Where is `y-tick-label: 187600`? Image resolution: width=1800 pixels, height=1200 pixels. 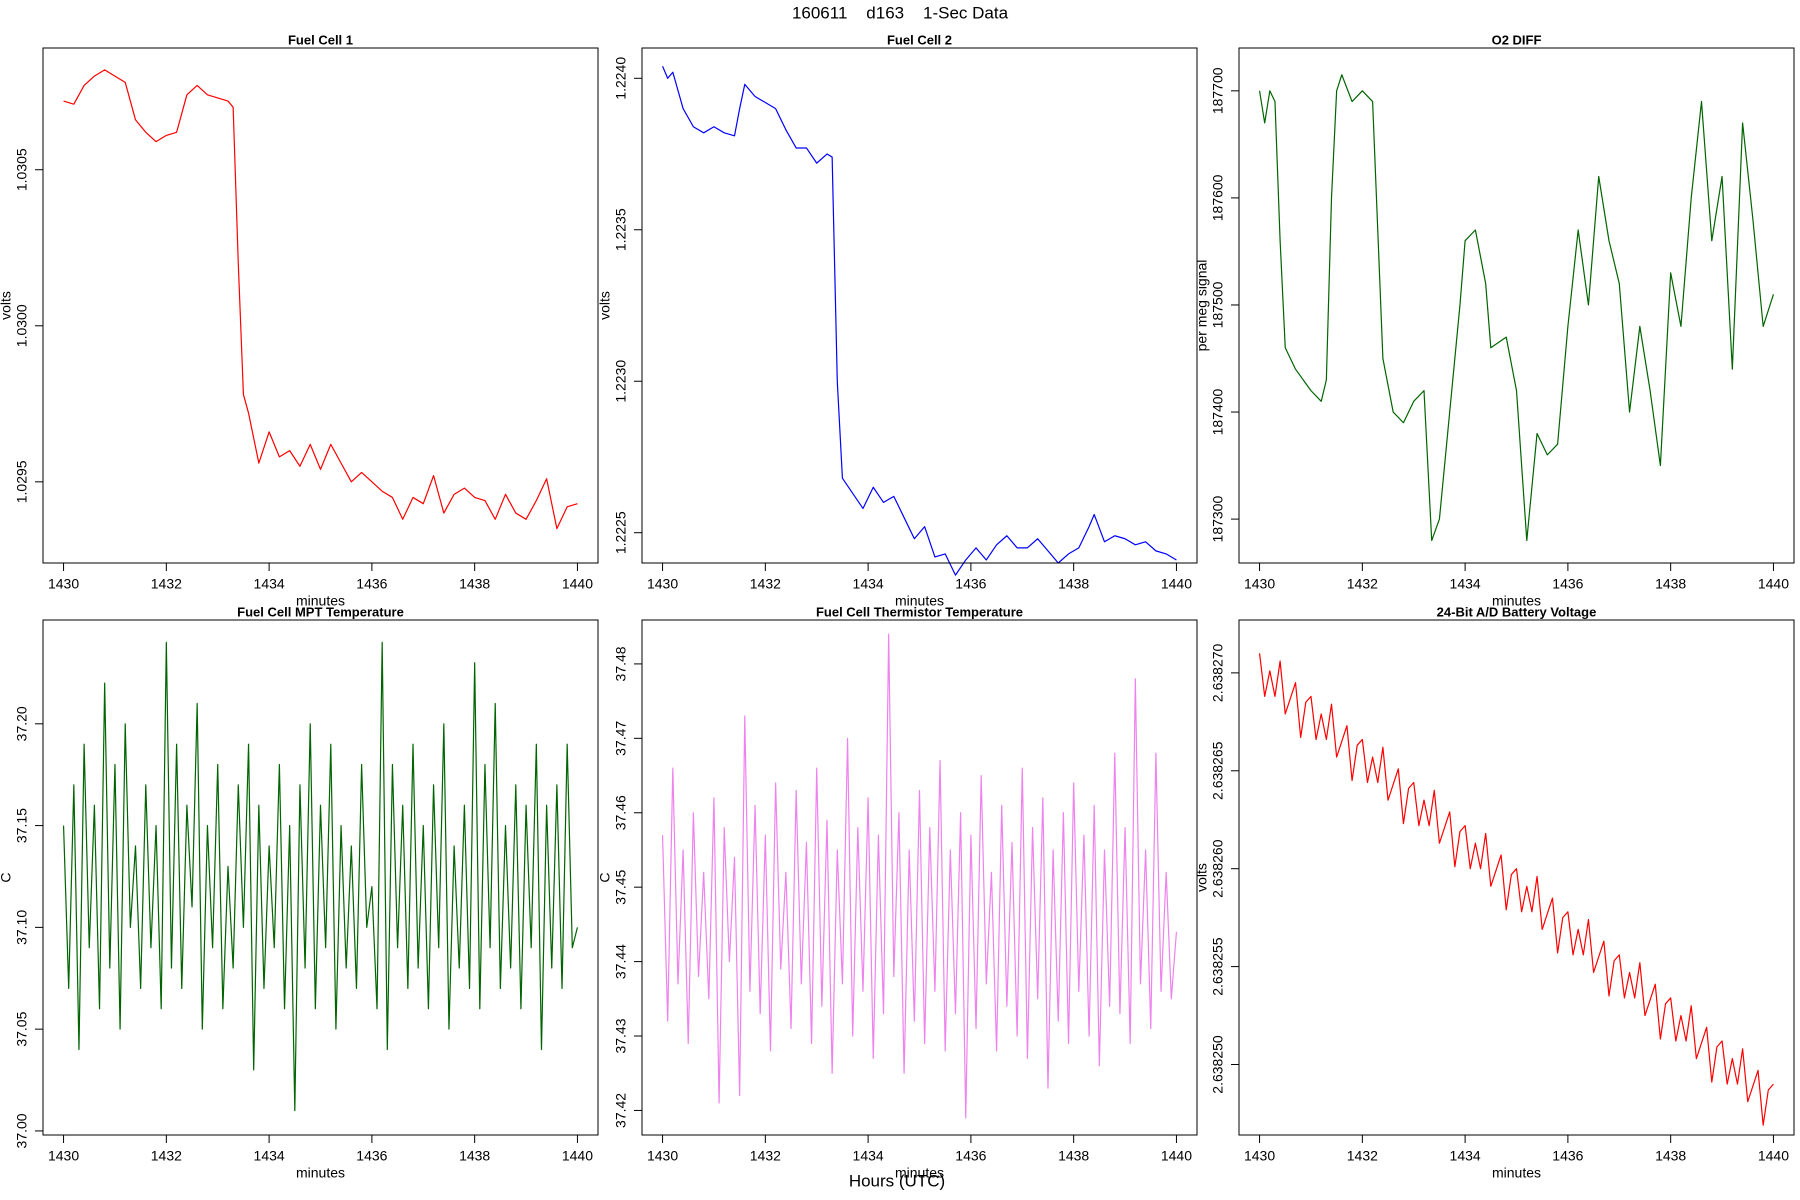 y-tick-label: 187600 is located at coordinates (1218, 197).